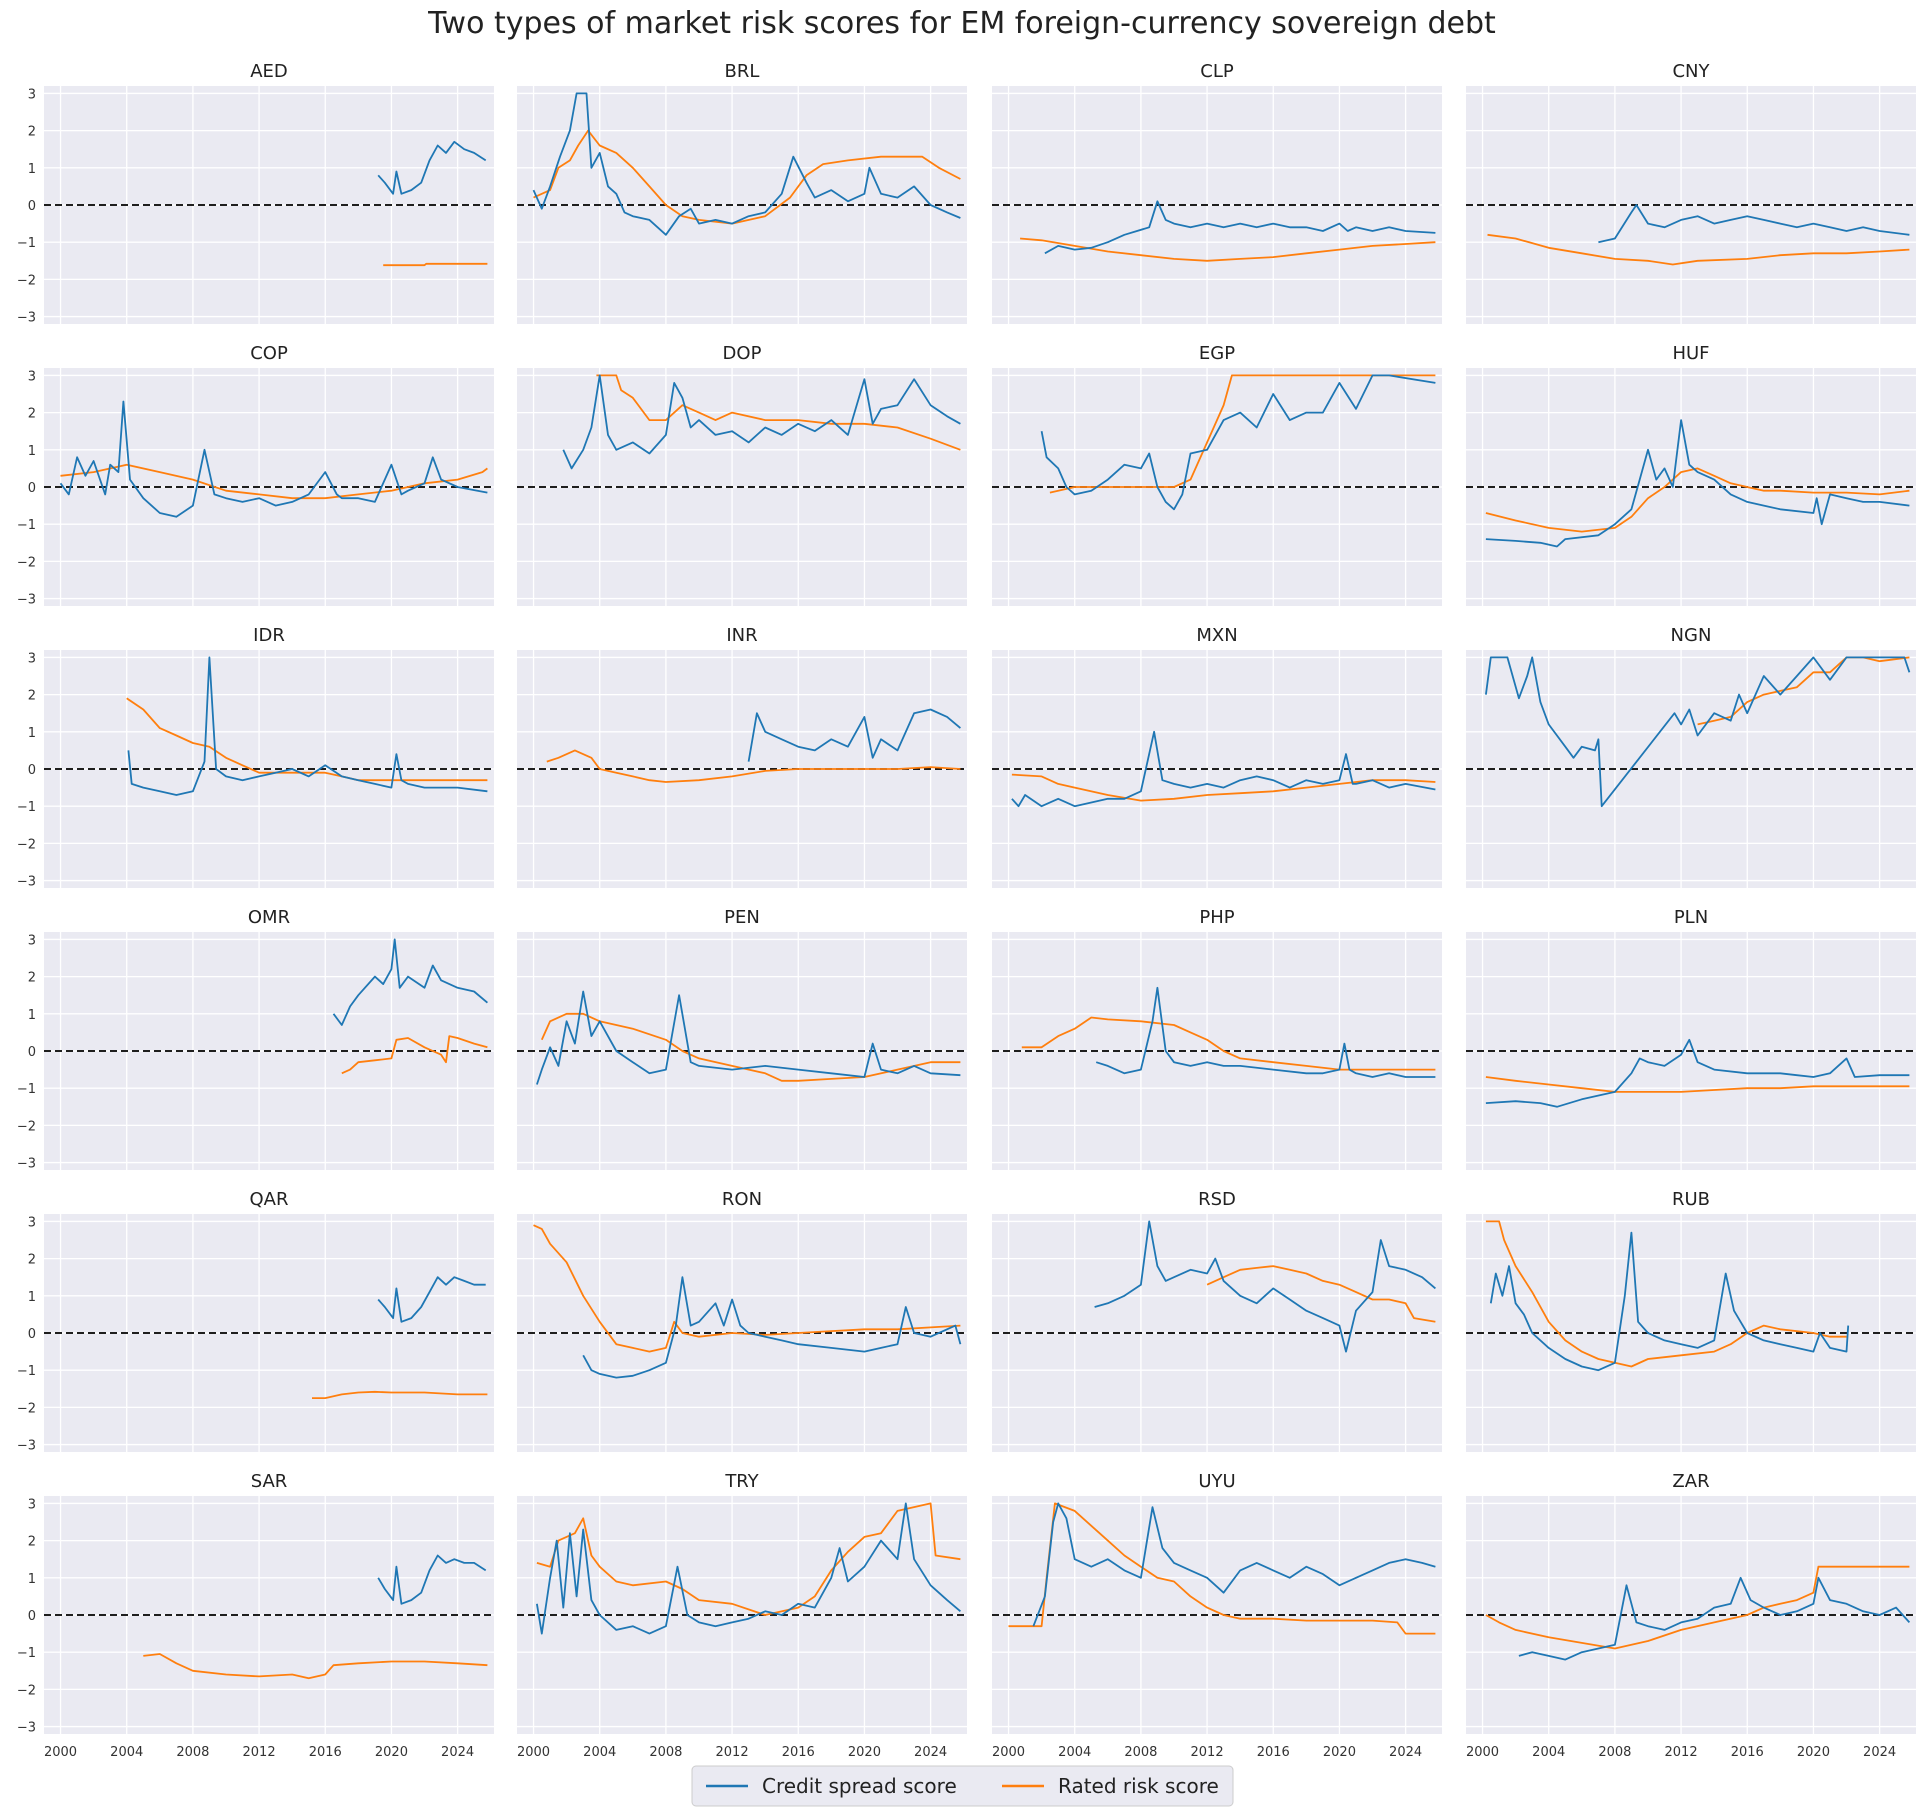  Describe the element at coordinates (1690, 1481) in the screenshot. I see `panel-title-zar: ZAR` at that location.